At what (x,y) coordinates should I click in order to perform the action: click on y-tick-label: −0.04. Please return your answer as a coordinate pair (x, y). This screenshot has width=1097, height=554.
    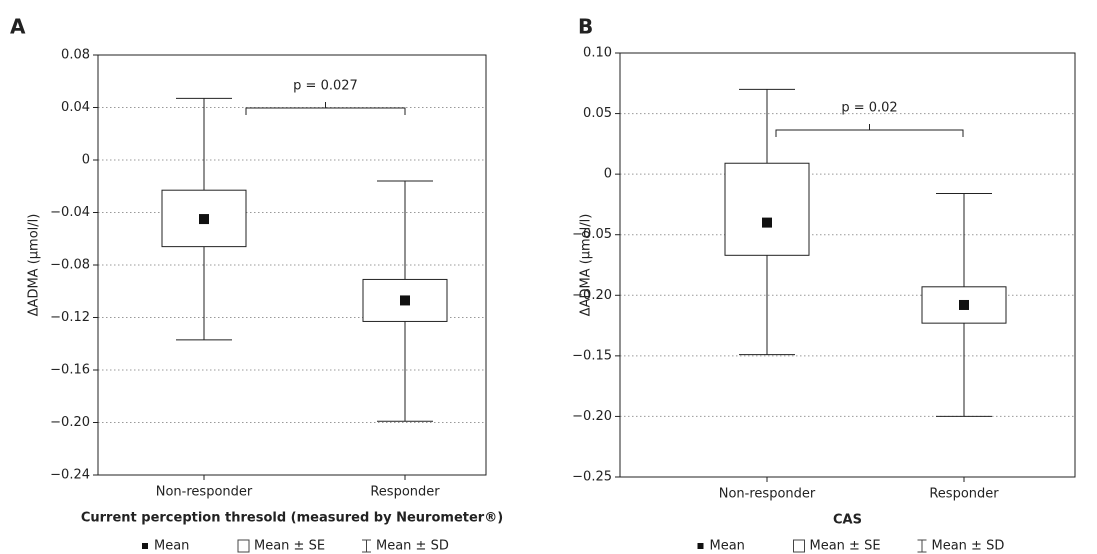
    Looking at the image, I should click on (70, 212).